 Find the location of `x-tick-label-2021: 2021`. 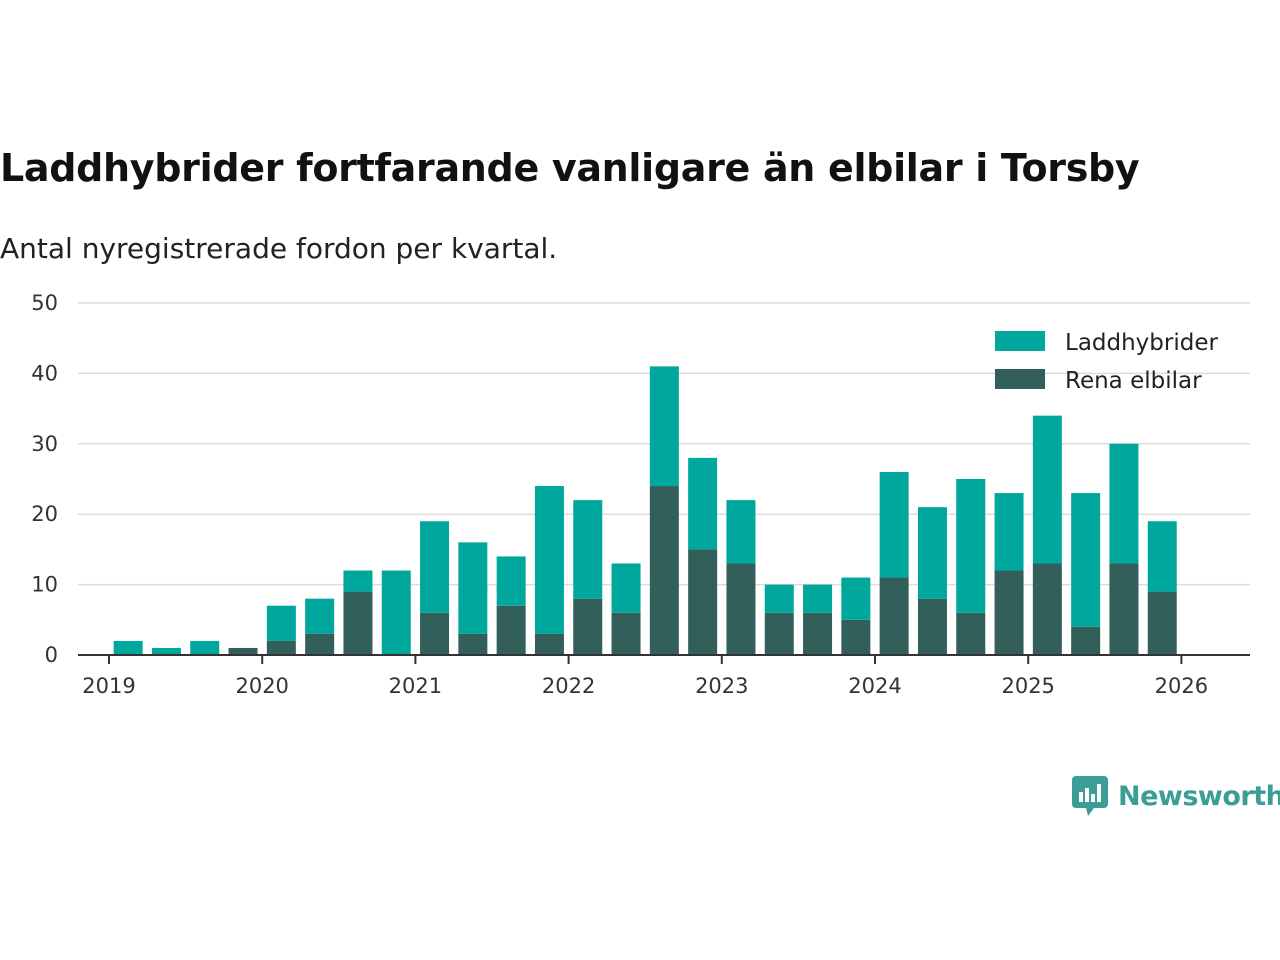

x-tick-label-2021: 2021 is located at coordinates (415, 686).